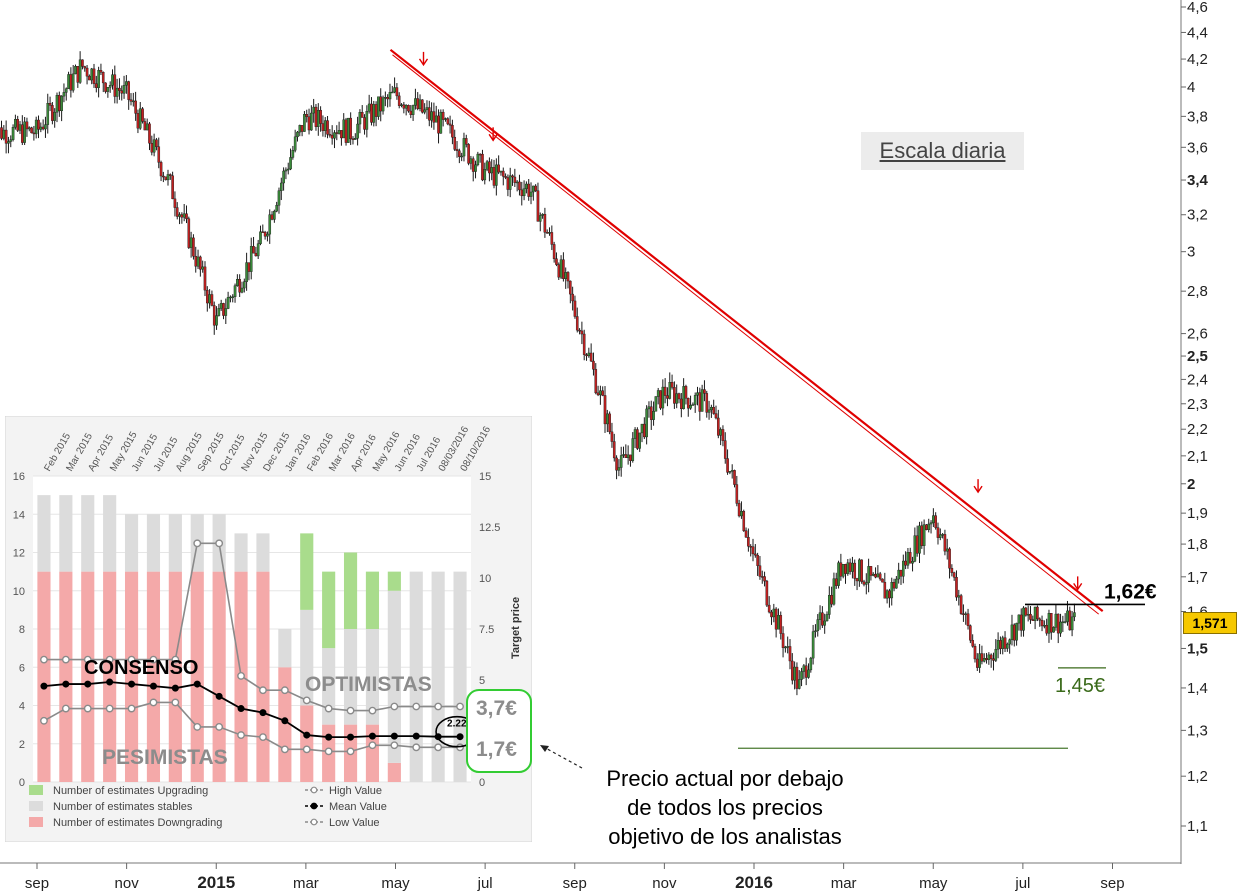 This screenshot has width=1241, height=894. What do you see at coordinates (395, 883) in the screenshot?
I see `x-tick-label: may` at bounding box center [395, 883].